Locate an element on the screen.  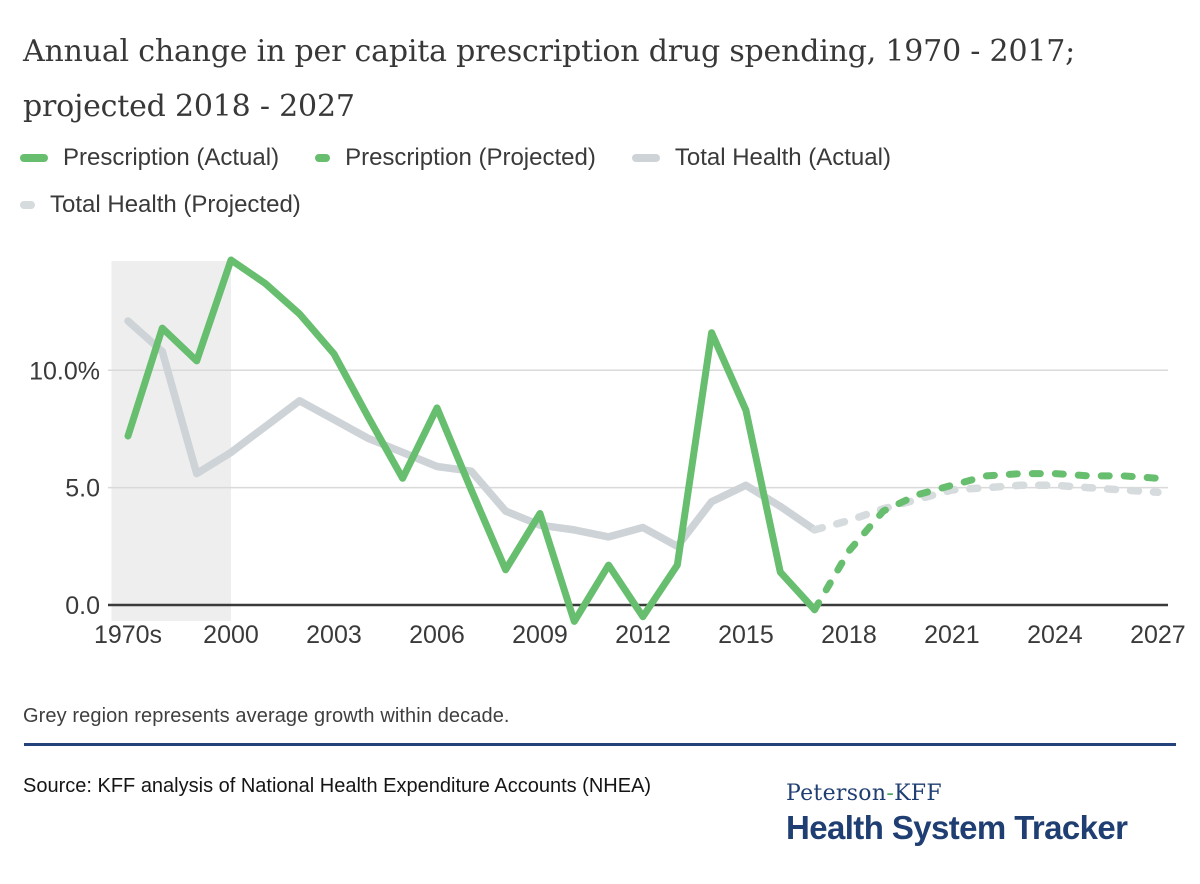
series-line-prescription-projected is located at coordinates (986, 542).